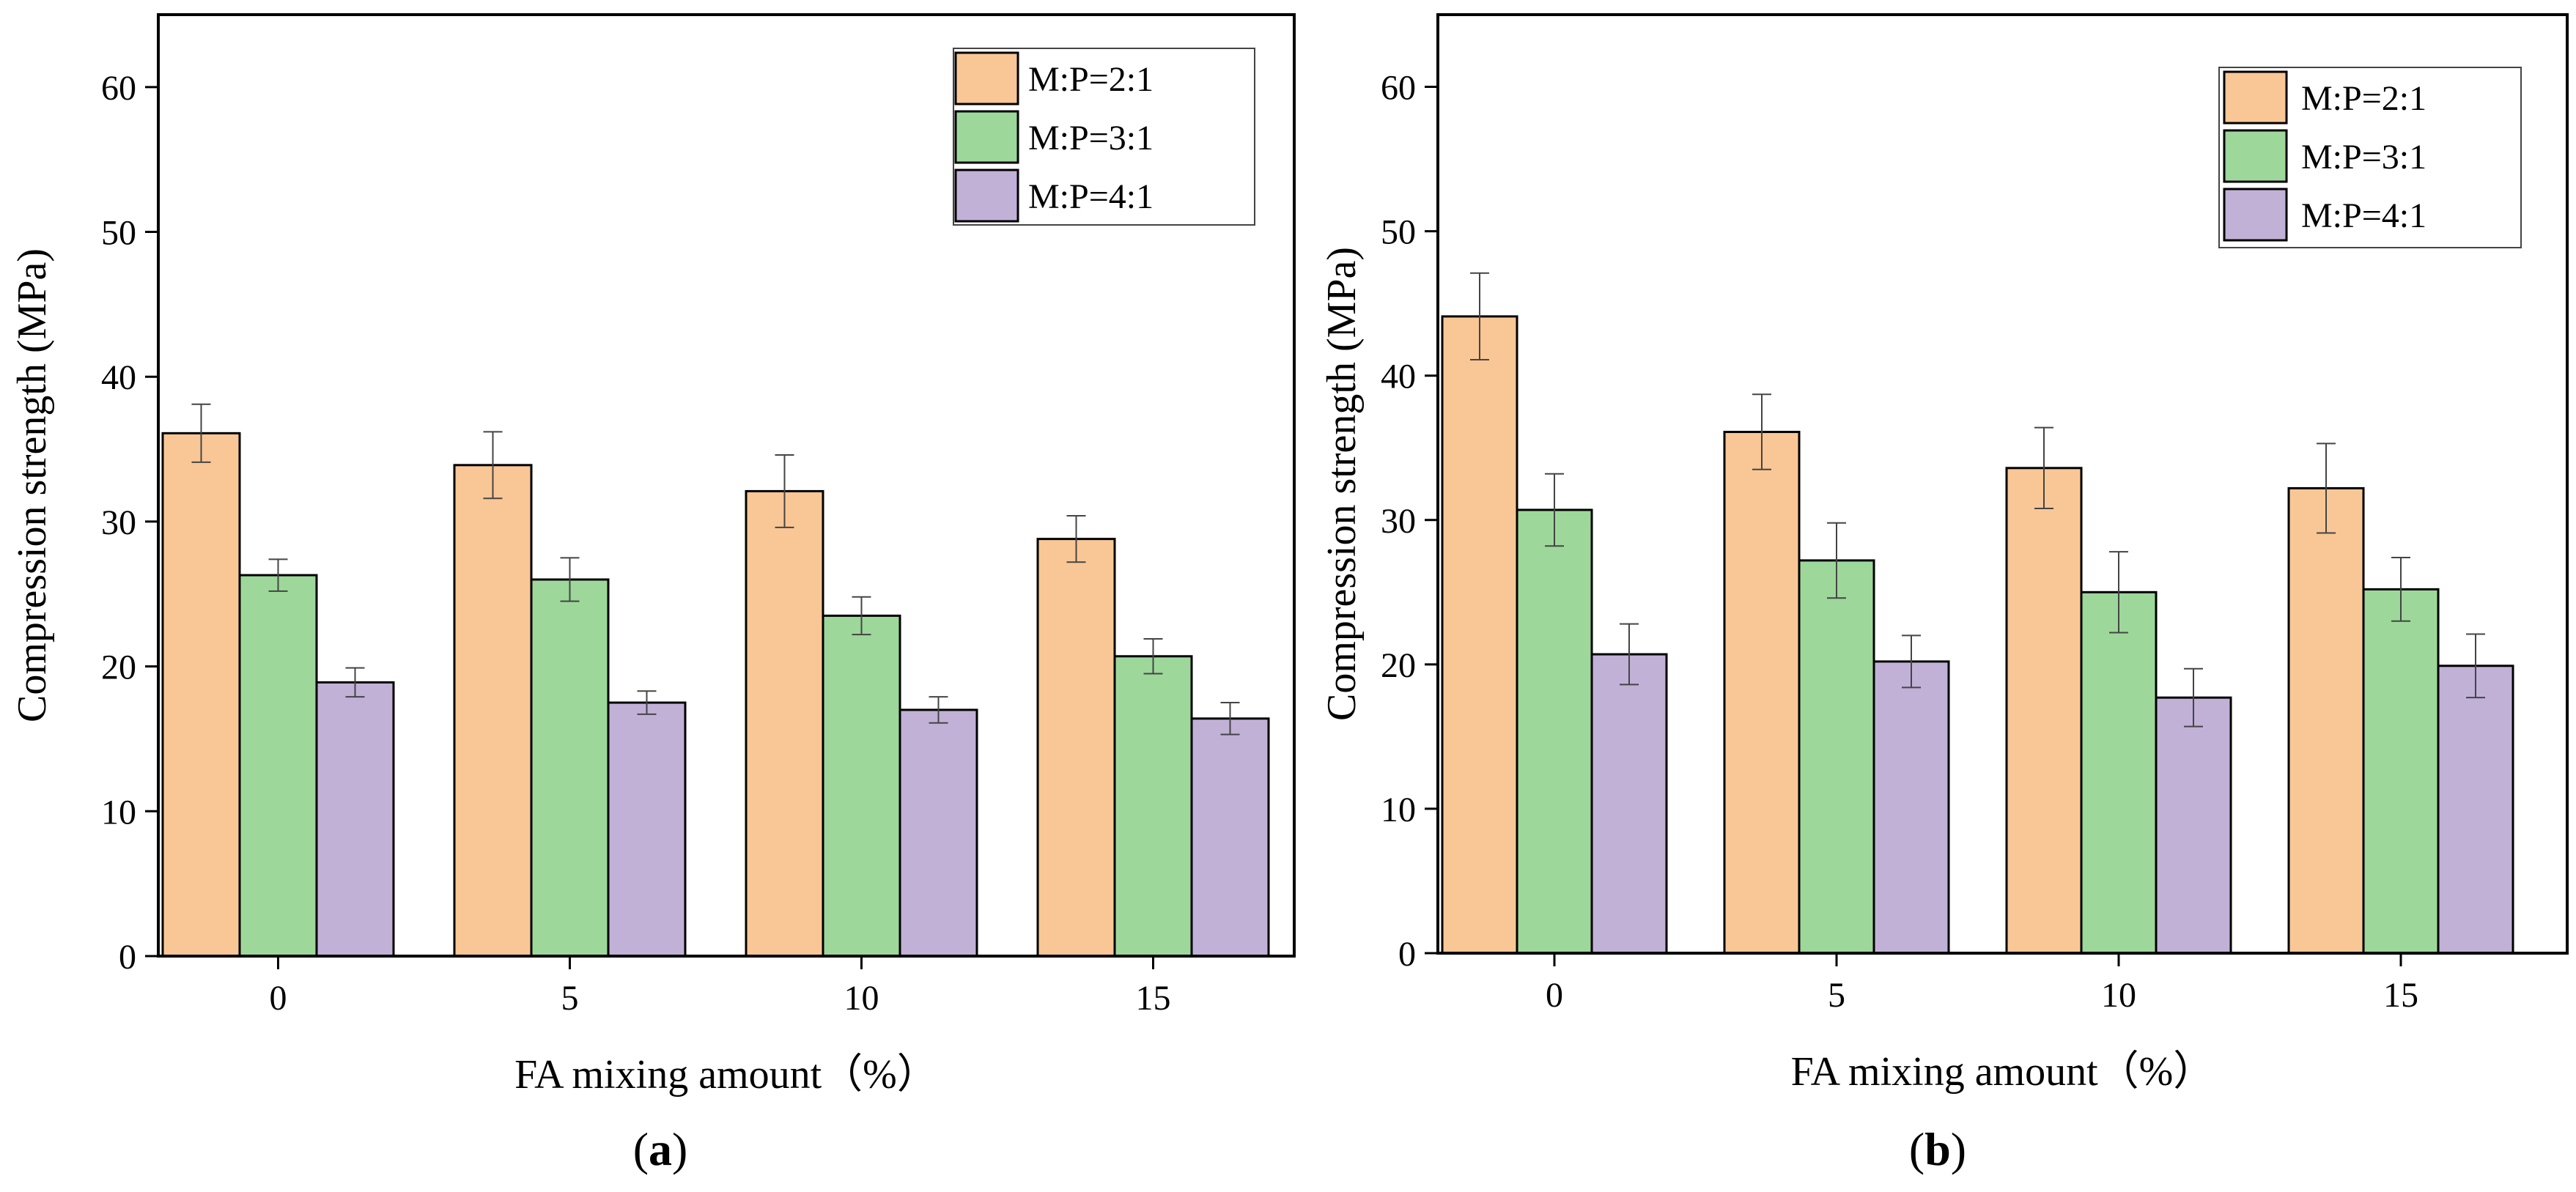 The image size is (2576, 1192). I want to click on panel-label: (a), so click(660, 1149).